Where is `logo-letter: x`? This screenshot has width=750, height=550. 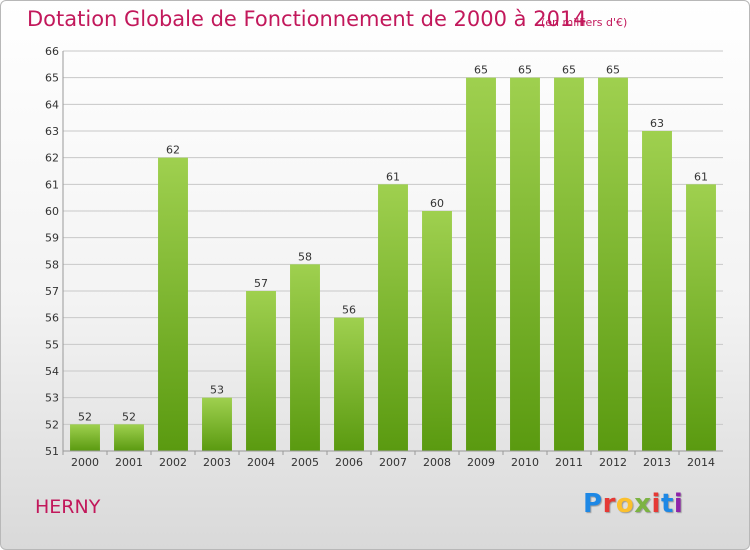
logo-letter: x is located at coordinates (643, 504).